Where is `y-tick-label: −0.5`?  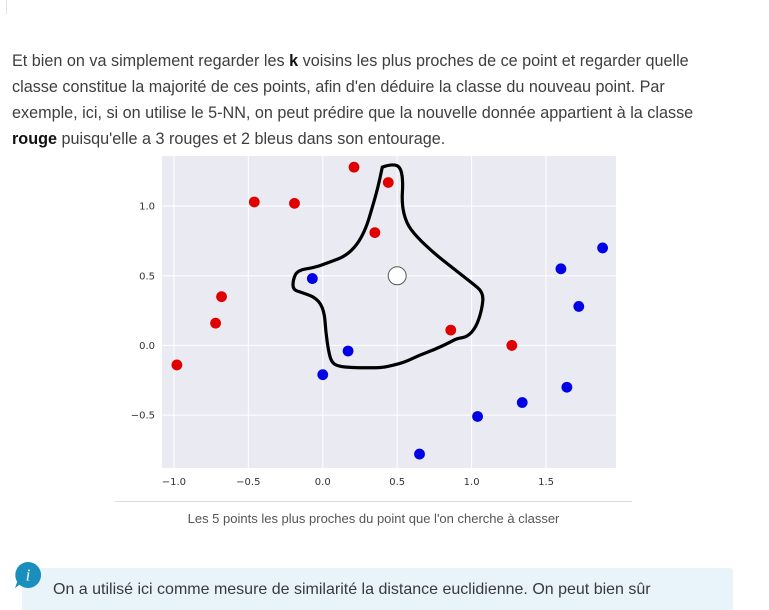 y-tick-label: −0.5 is located at coordinates (143, 416).